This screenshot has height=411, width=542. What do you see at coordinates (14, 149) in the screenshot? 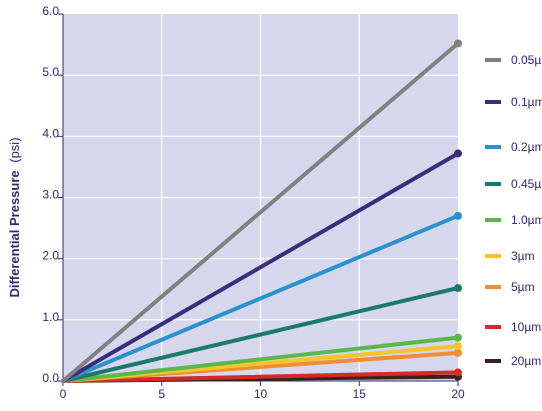
I see `y-axis-label-unit: (psi)` at bounding box center [14, 149].